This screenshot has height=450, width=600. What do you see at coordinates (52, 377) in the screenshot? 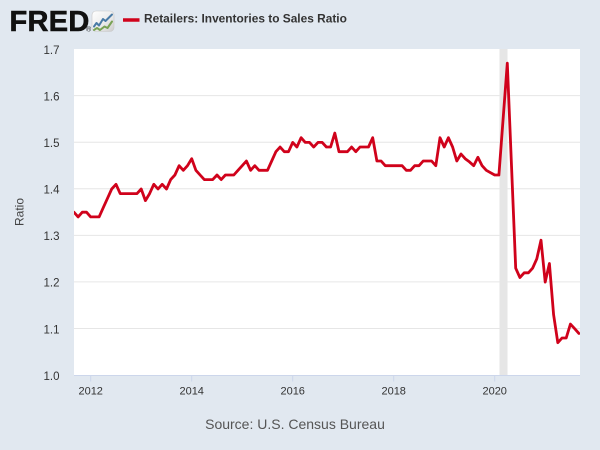
I see `svg-text: 1.0` at bounding box center [52, 377].